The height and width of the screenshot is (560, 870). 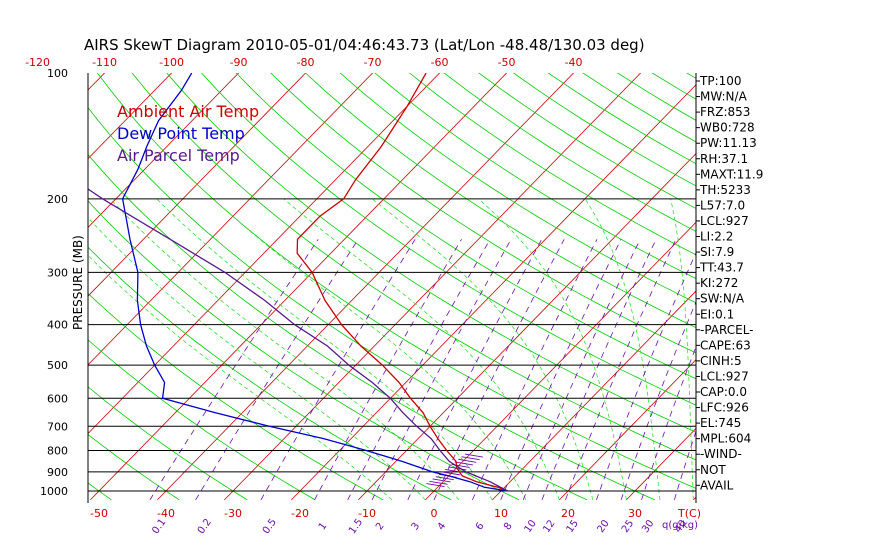 What do you see at coordinates (205, 526) in the screenshot?
I see `mixing-ratio-tick-label: 0.2` at bounding box center [205, 526].